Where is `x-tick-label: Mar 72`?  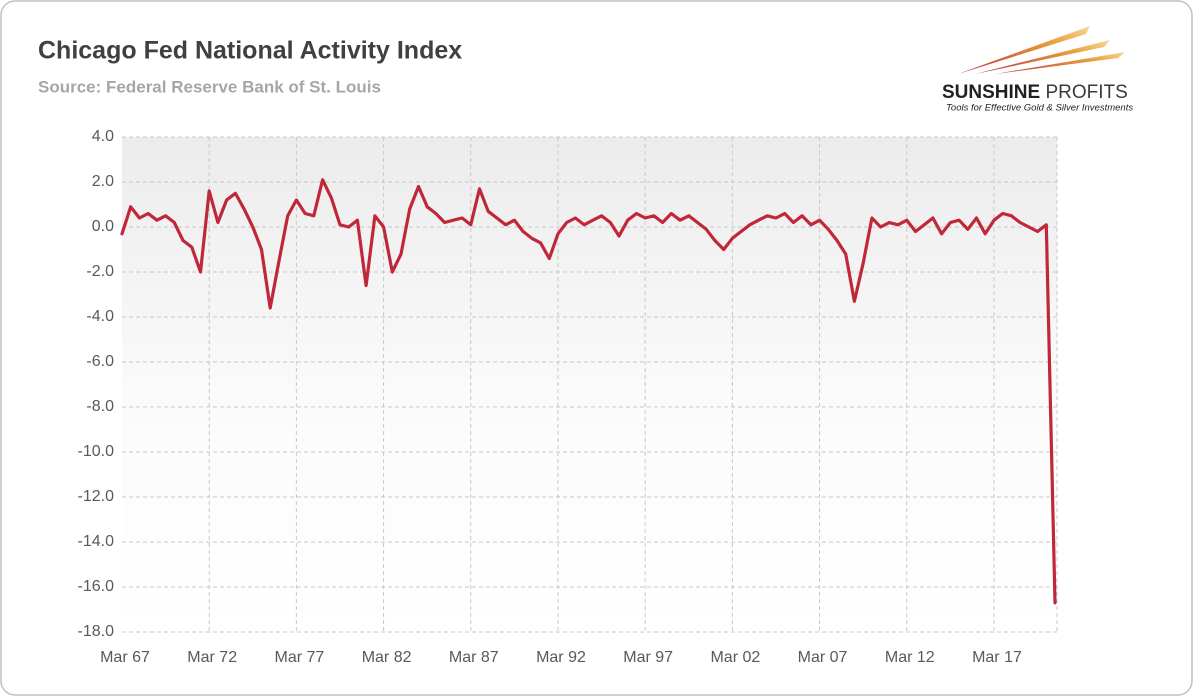
x-tick-label: Mar 72 is located at coordinates (212, 657).